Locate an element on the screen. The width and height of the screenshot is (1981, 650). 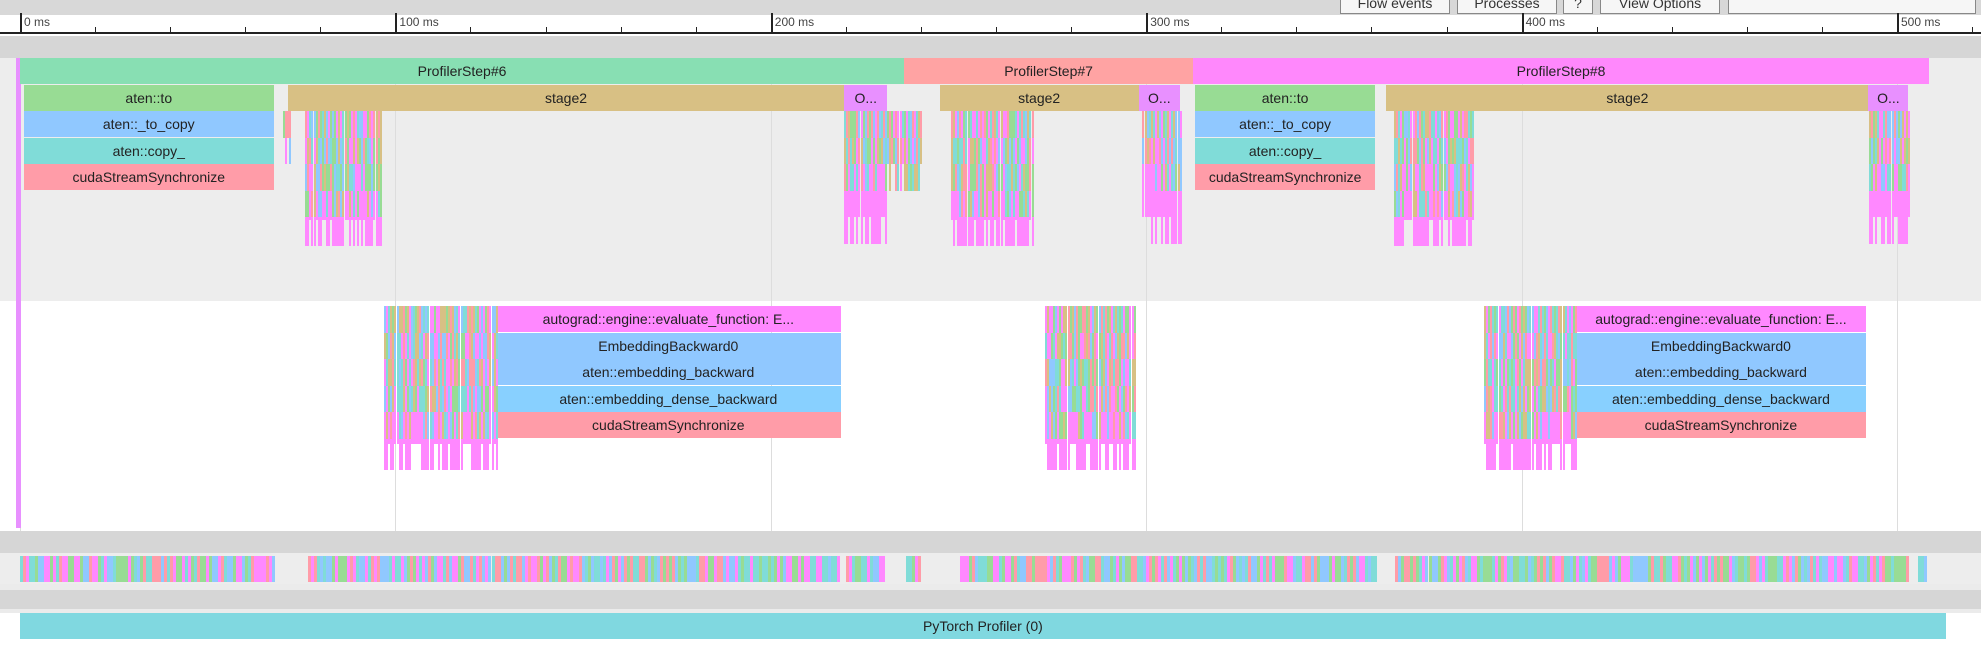
trace-event: aten::embedding_dense_backward is located at coordinates (668, 398).